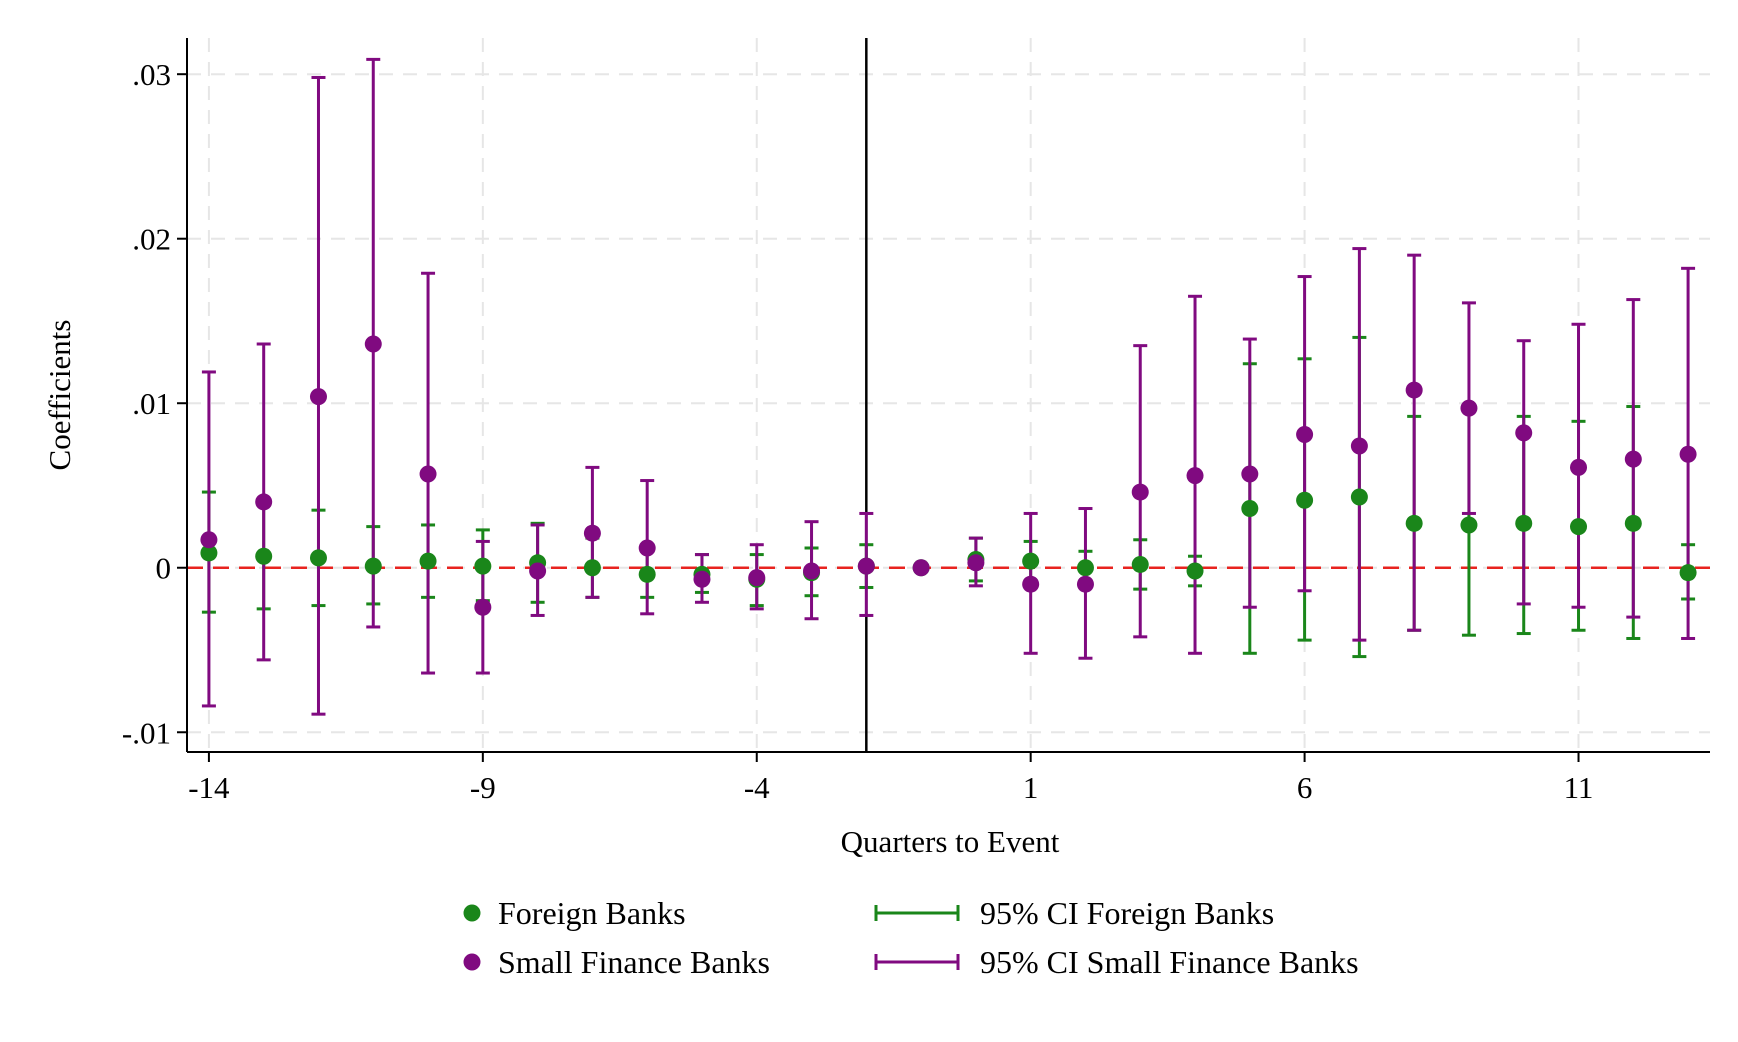 The image size is (1738, 1042). What do you see at coordinates (634, 962) in the screenshot?
I see `legend-label-small-finance-banks: Small Finance Banks` at bounding box center [634, 962].